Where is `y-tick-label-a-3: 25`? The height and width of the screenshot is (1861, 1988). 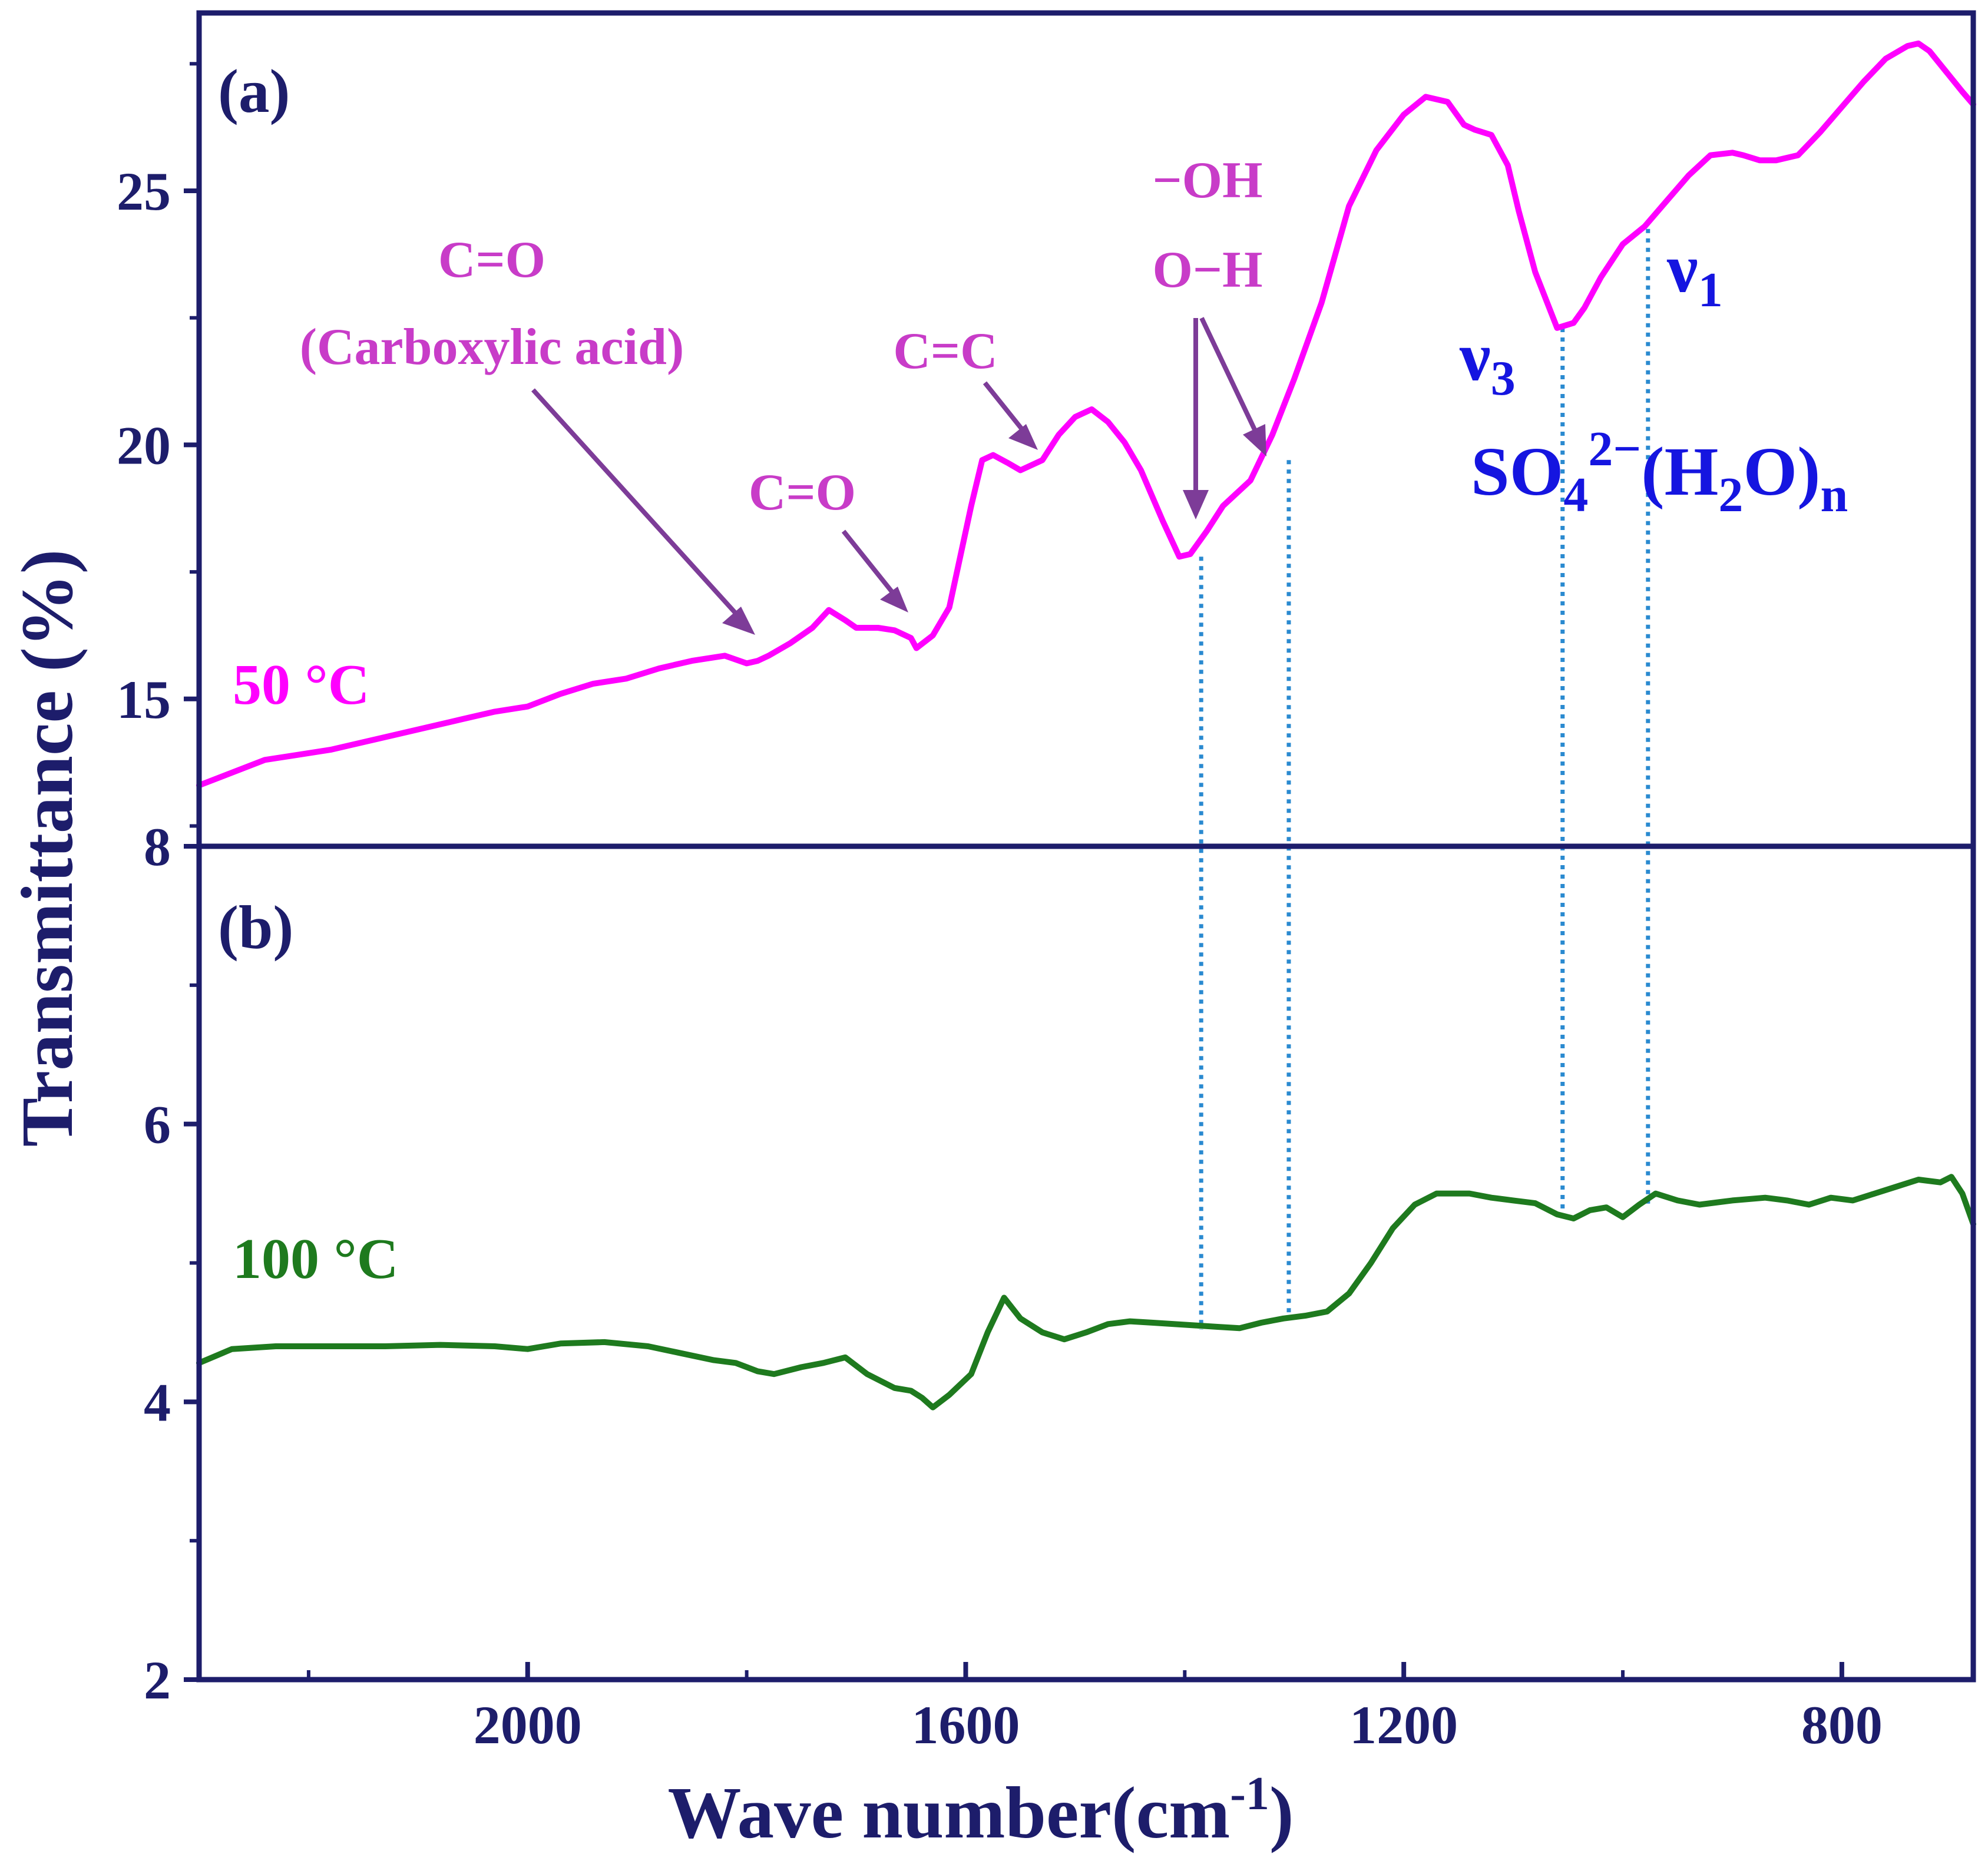 y-tick-label-a-3: 25 is located at coordinates (144, 191).